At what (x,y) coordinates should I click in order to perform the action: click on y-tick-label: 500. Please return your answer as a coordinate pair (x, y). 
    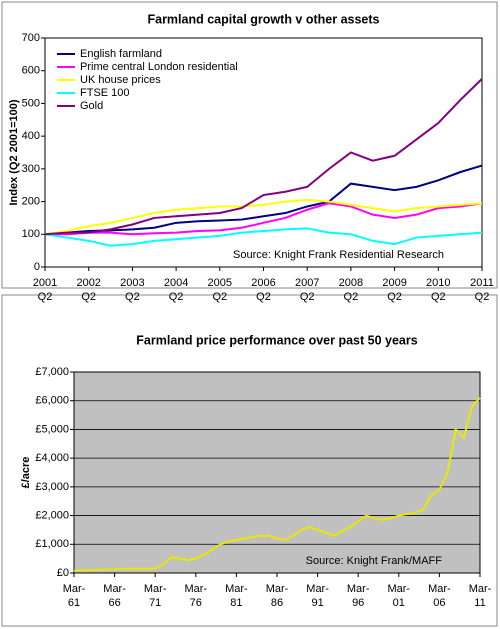
    Looking at the image, I should click on (31, 103).